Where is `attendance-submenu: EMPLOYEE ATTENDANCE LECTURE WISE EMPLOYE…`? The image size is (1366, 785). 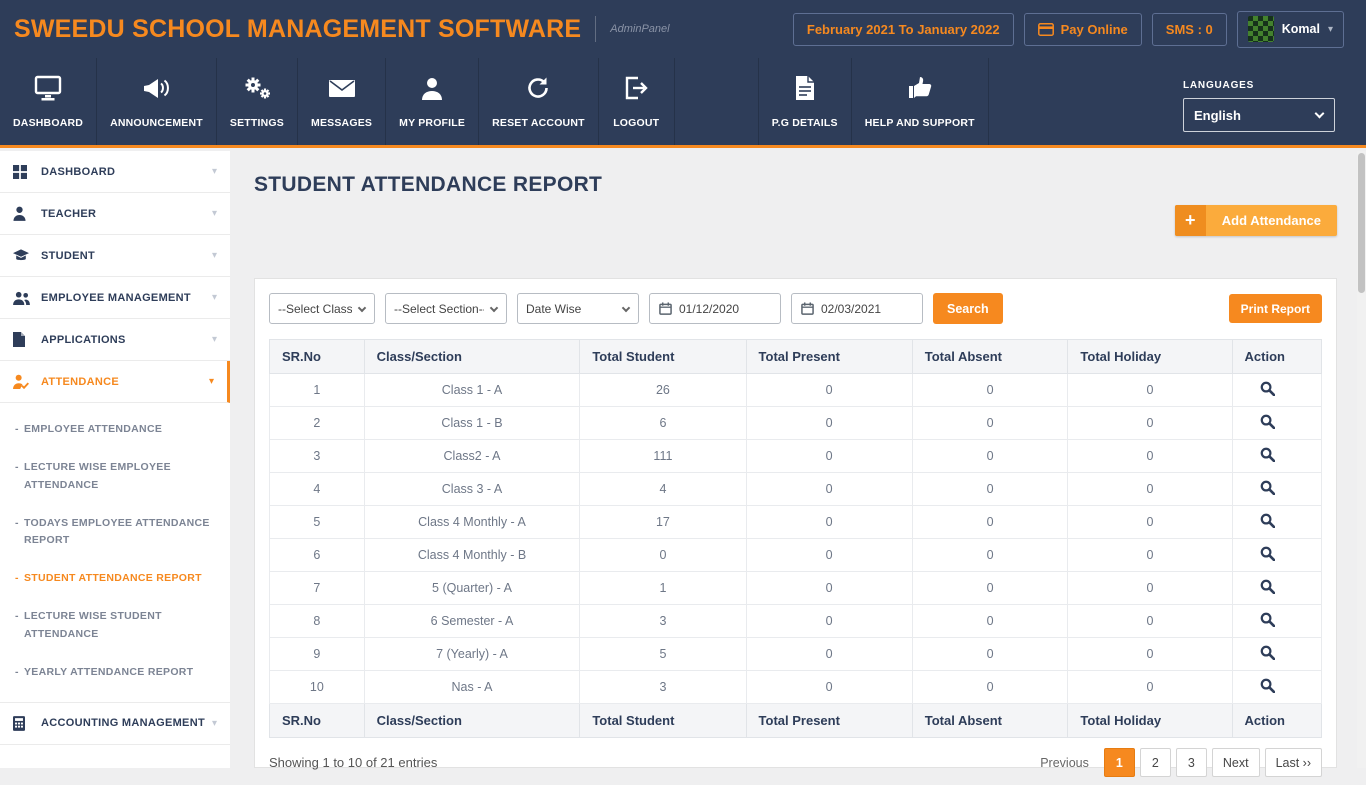 attendance-submenu: EMPLOYEE ATTENDANCE LECTURE WISE EMPLOYE… is located at coordinates (115, 553).